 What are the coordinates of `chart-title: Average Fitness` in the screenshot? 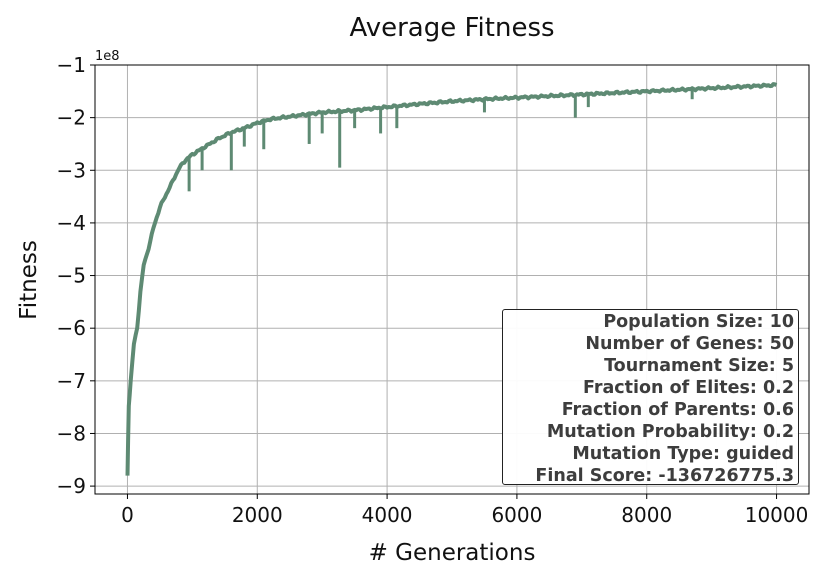 It's located at (451, 28).